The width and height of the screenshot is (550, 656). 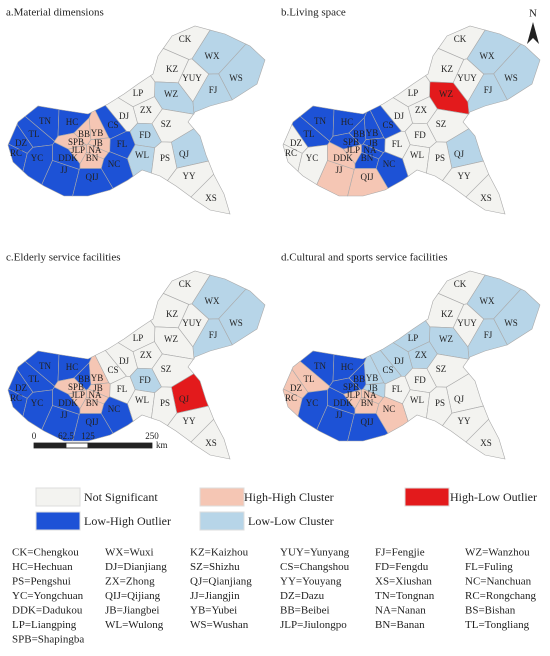 What do you see at coordinates (98, 143) in the screenshot?
I see `district-label: JB` at bounding box center [98, 143].